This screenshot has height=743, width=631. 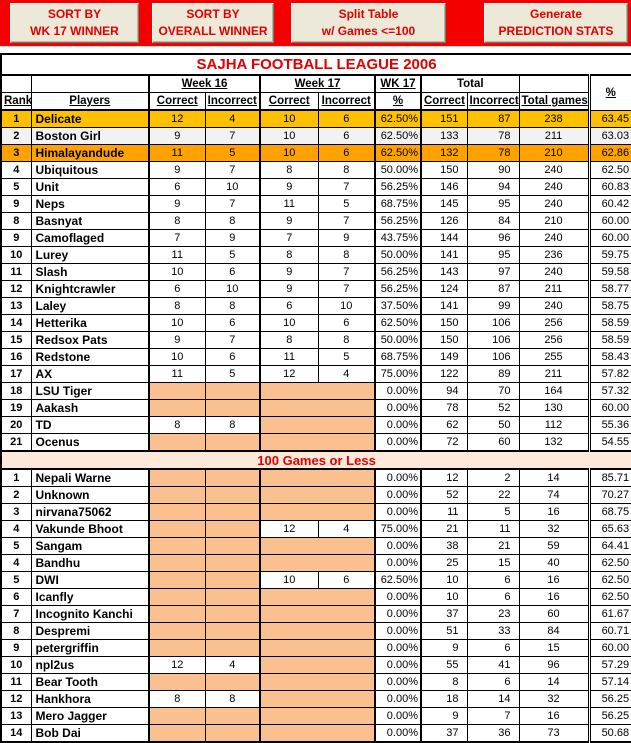 What do you see at coordinates (609, 391) in the screenshot?
I see `pct-cell: 57.32` at bounding box center [609, 391].